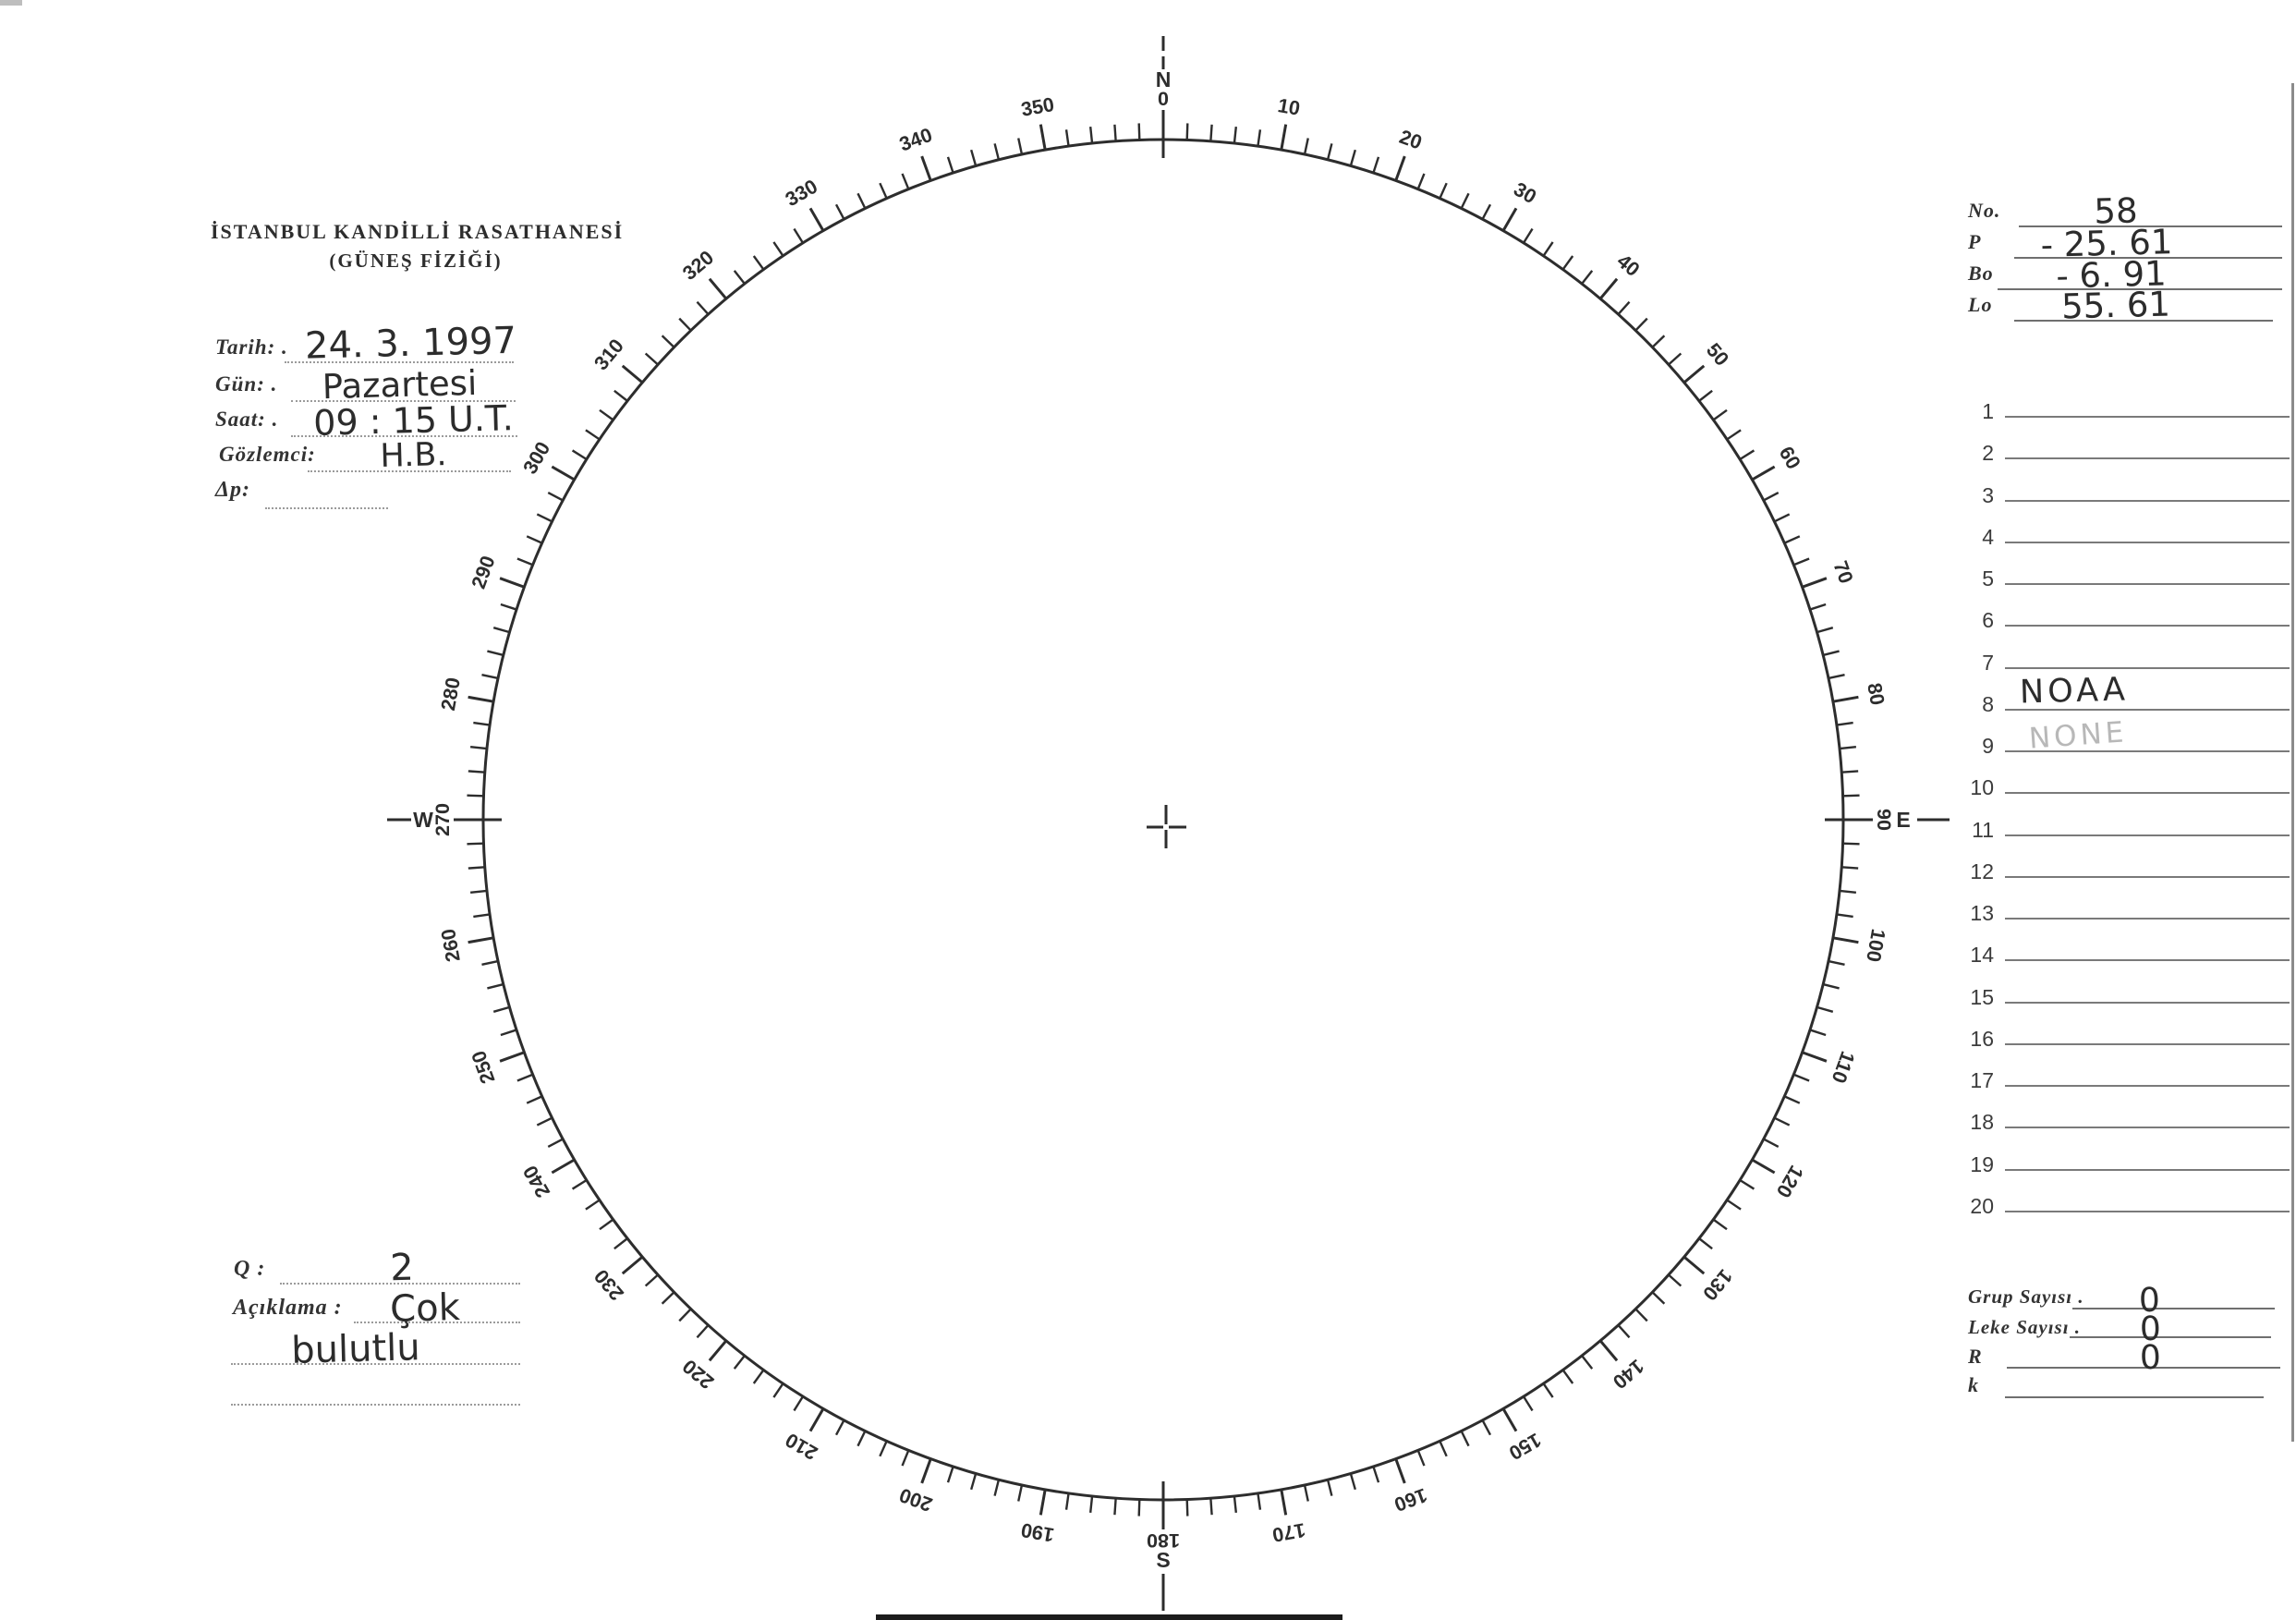 This screenshot has height=1620, width=2296. What do you see at coordinates (801, 1447) in the screenshot?
I see `degree-label-210: 210` at bounding box center [801, 1447].